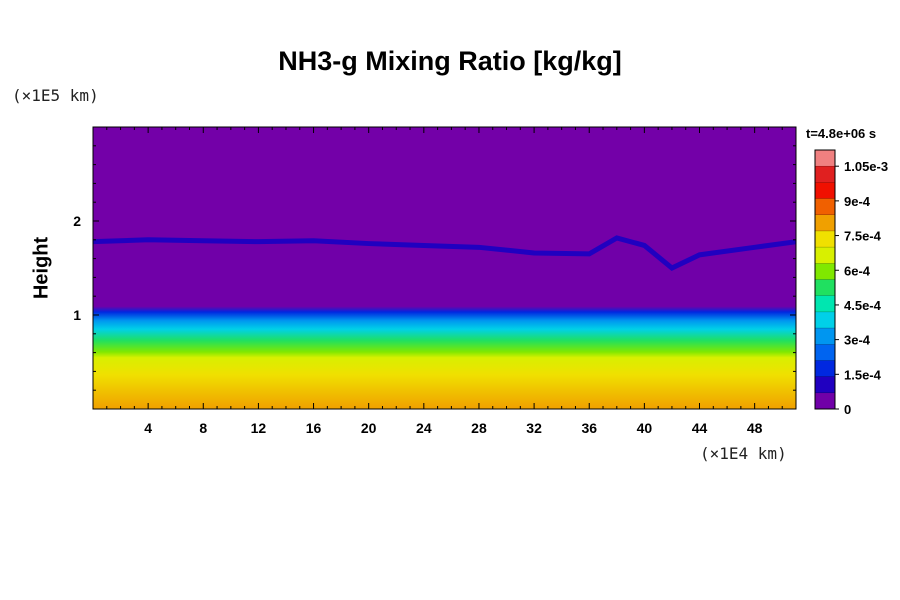 Image resolution: width=900 pixels, height=600 pixels. I want to click on chart-title: NH3-g Mixing Ratio [kg/kg], so click(450, 61).